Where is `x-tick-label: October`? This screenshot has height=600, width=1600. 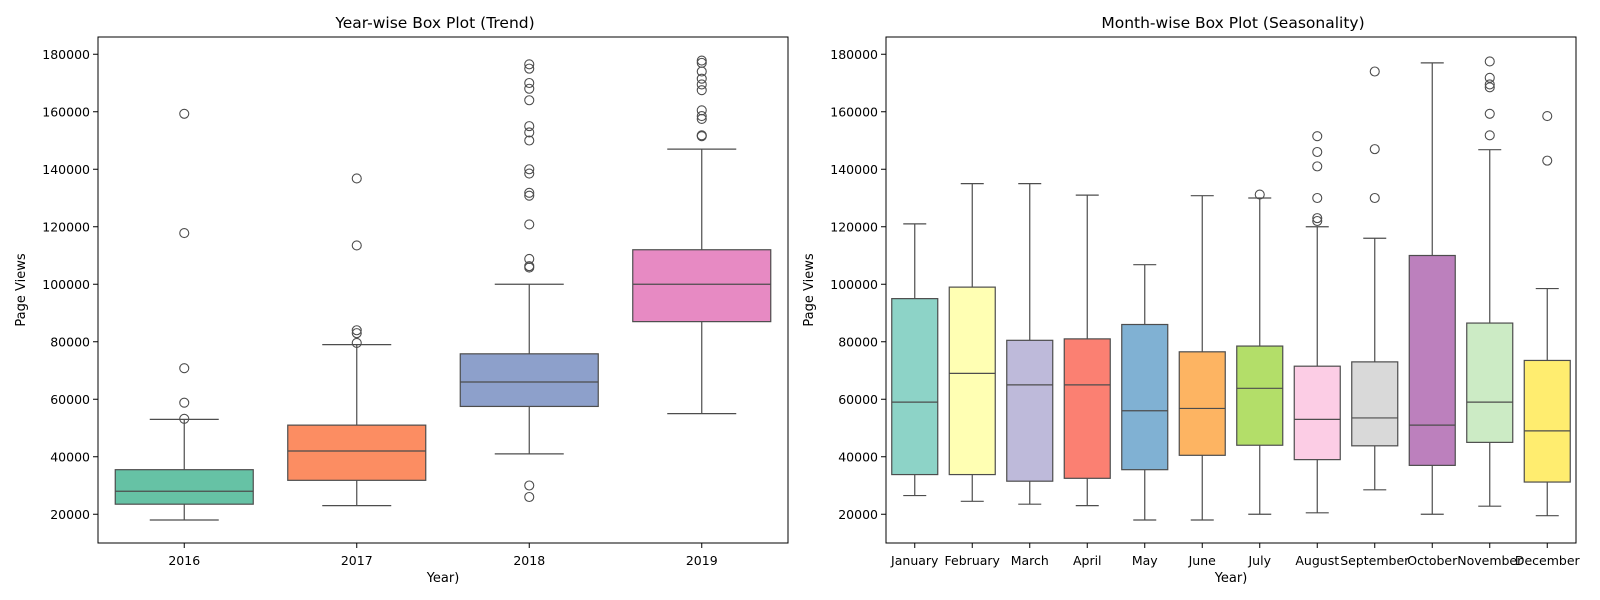
x-tick-label: October is located at coordinates (1432, 560).